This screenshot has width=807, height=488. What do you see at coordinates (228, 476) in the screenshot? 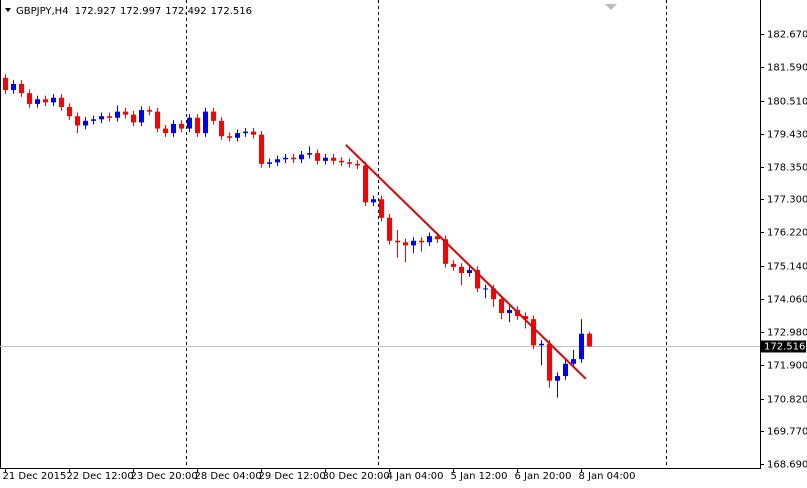
I see `x-tick-label: 28 Dec 04:00` at bounding box center [228, 476].